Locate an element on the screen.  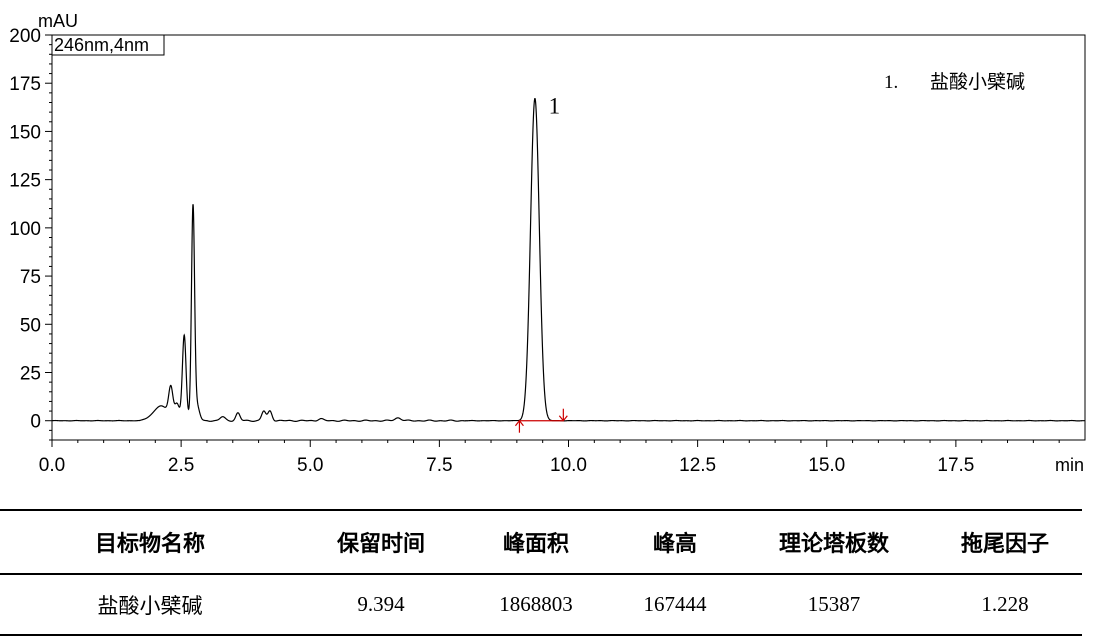
legend-name: 盐酸小檗碱 is located at coordinates (977, 82).